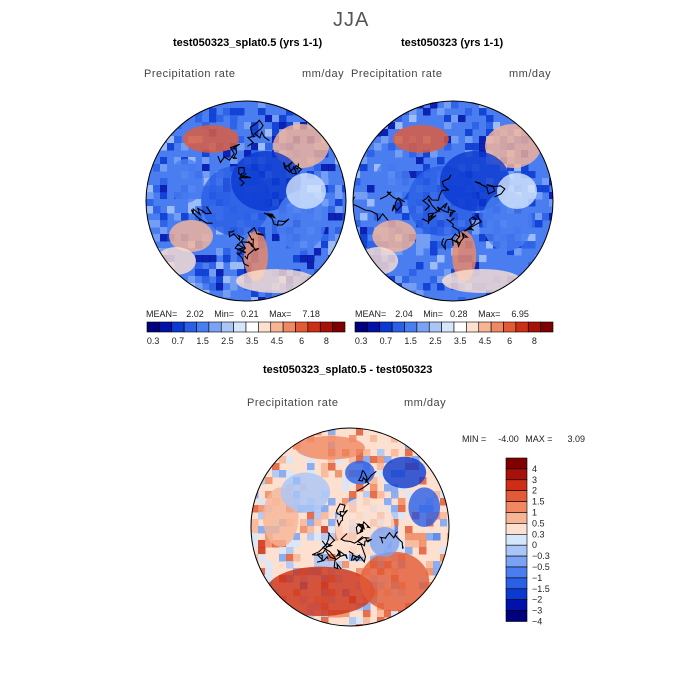  I want to click on field-region, so click(517, 191).